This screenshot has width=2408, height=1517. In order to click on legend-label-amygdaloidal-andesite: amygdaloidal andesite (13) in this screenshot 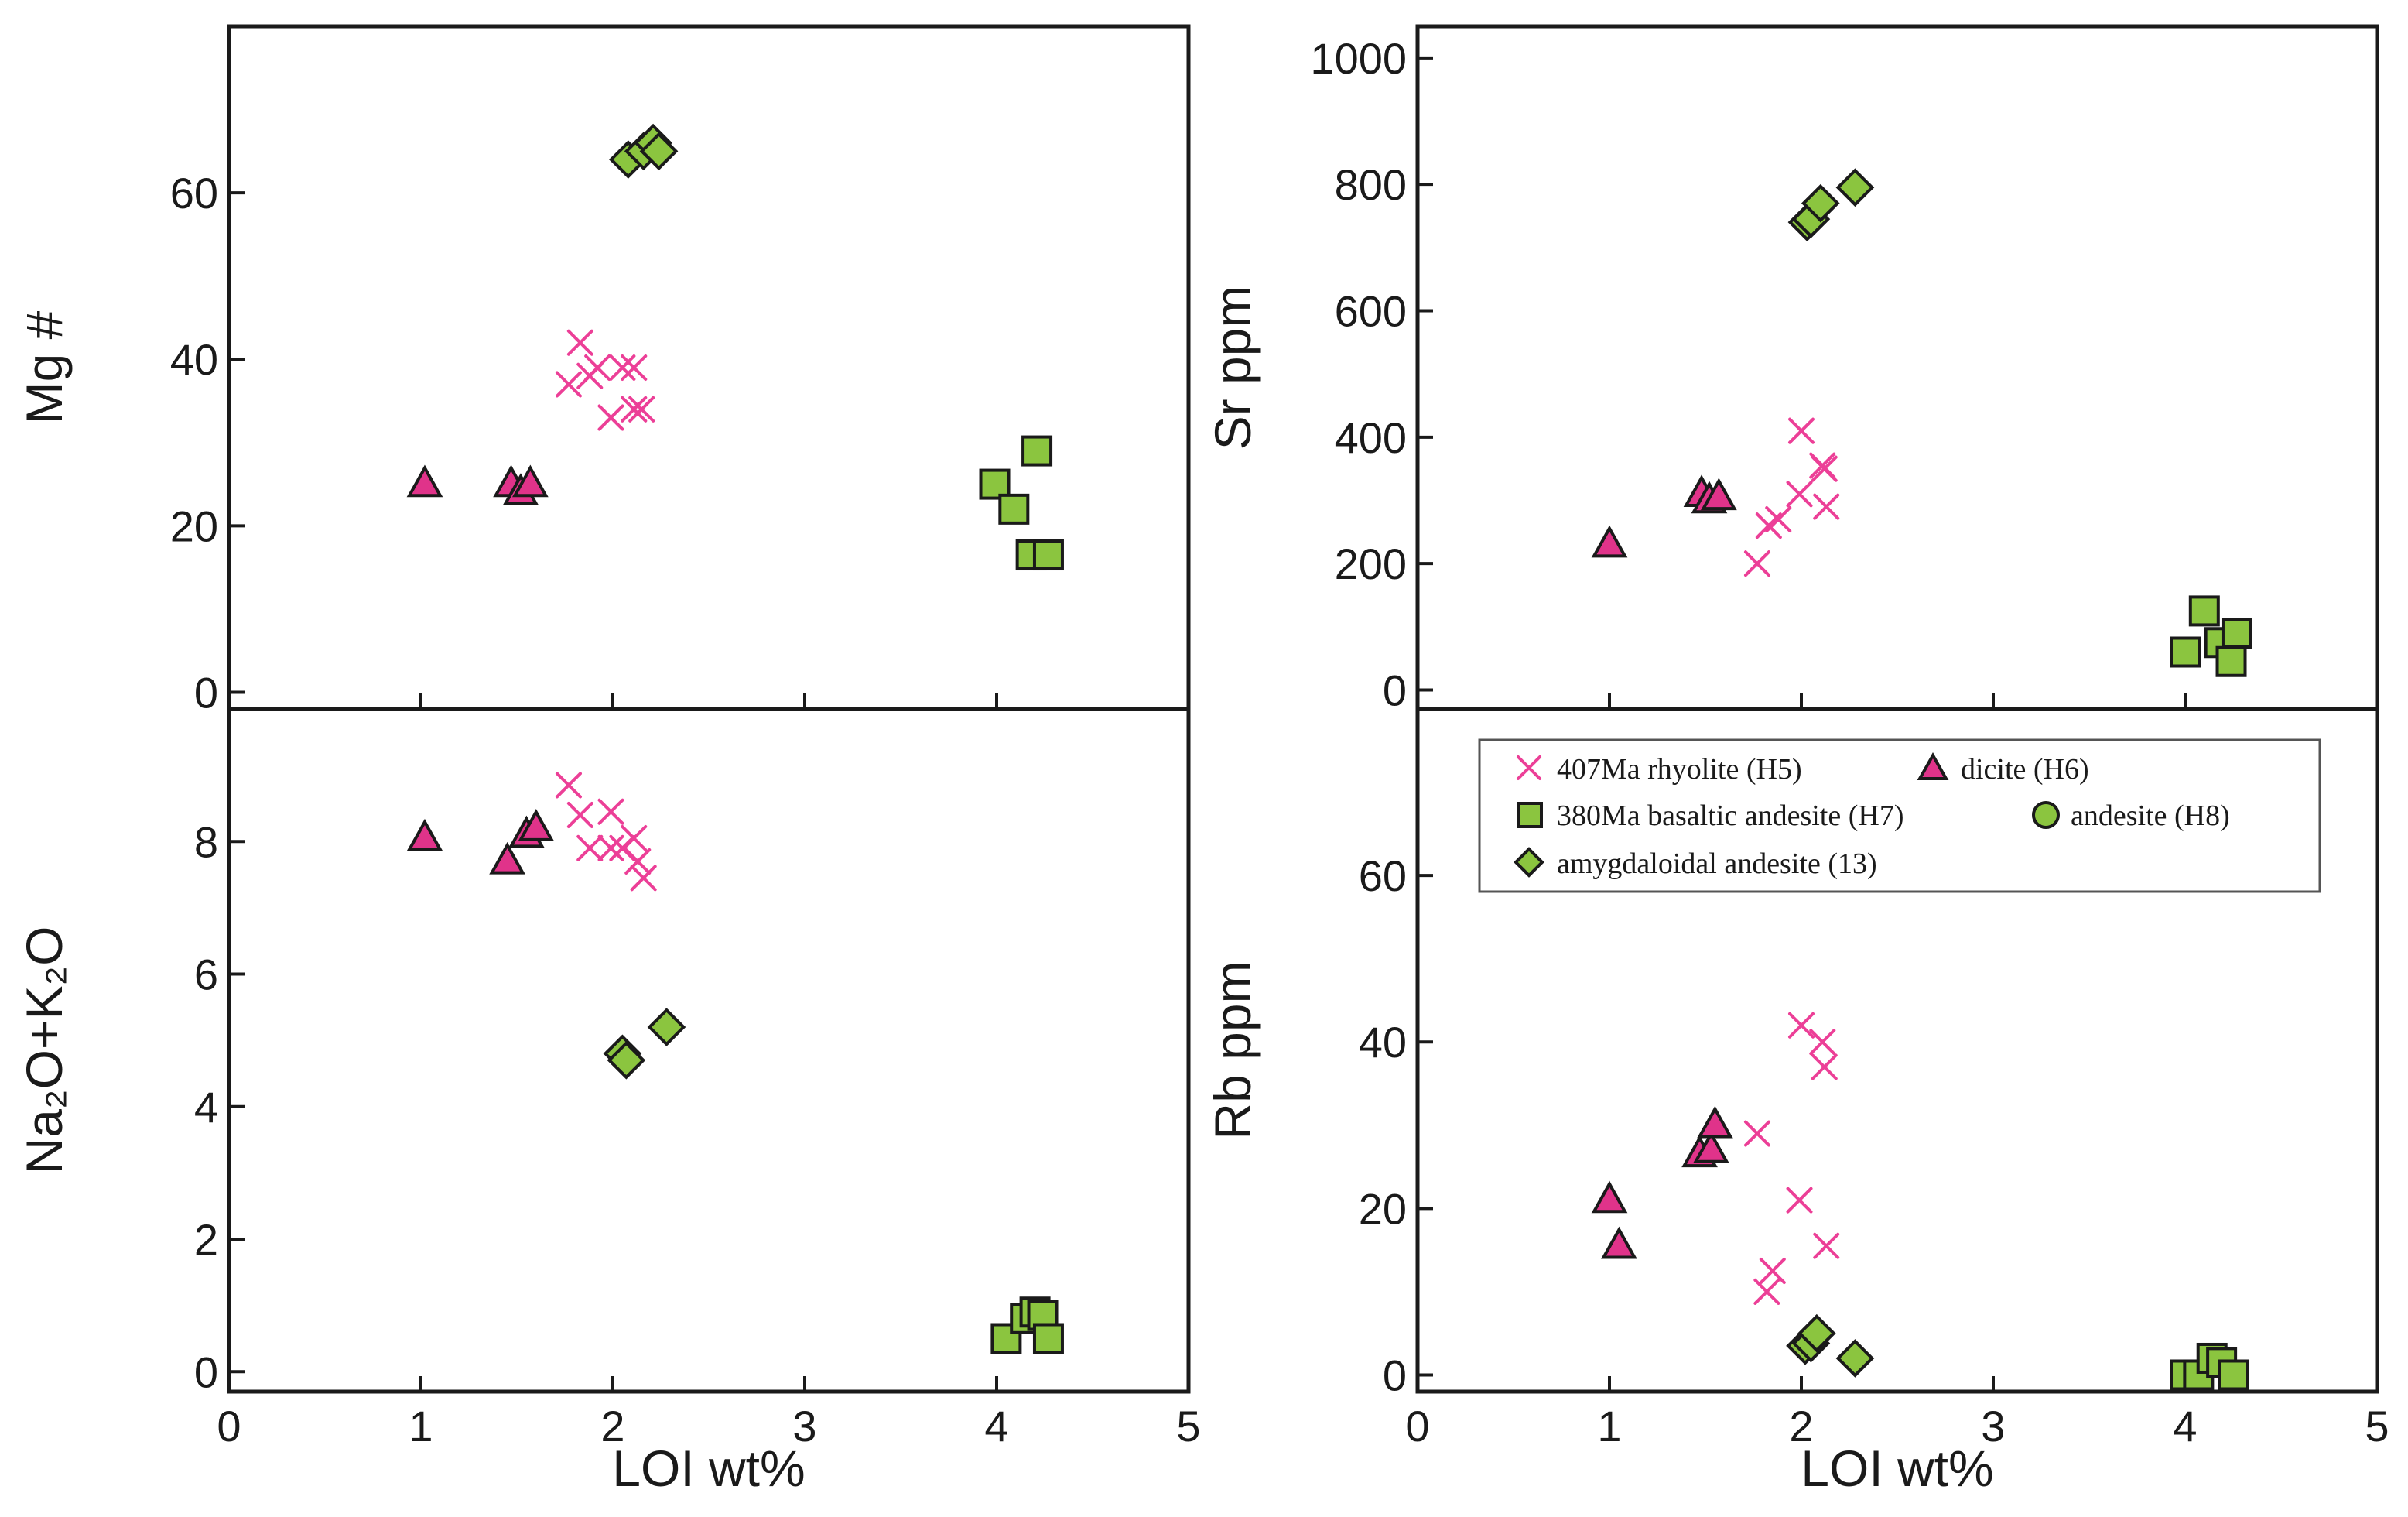, I will do `click(1717, 864)`.